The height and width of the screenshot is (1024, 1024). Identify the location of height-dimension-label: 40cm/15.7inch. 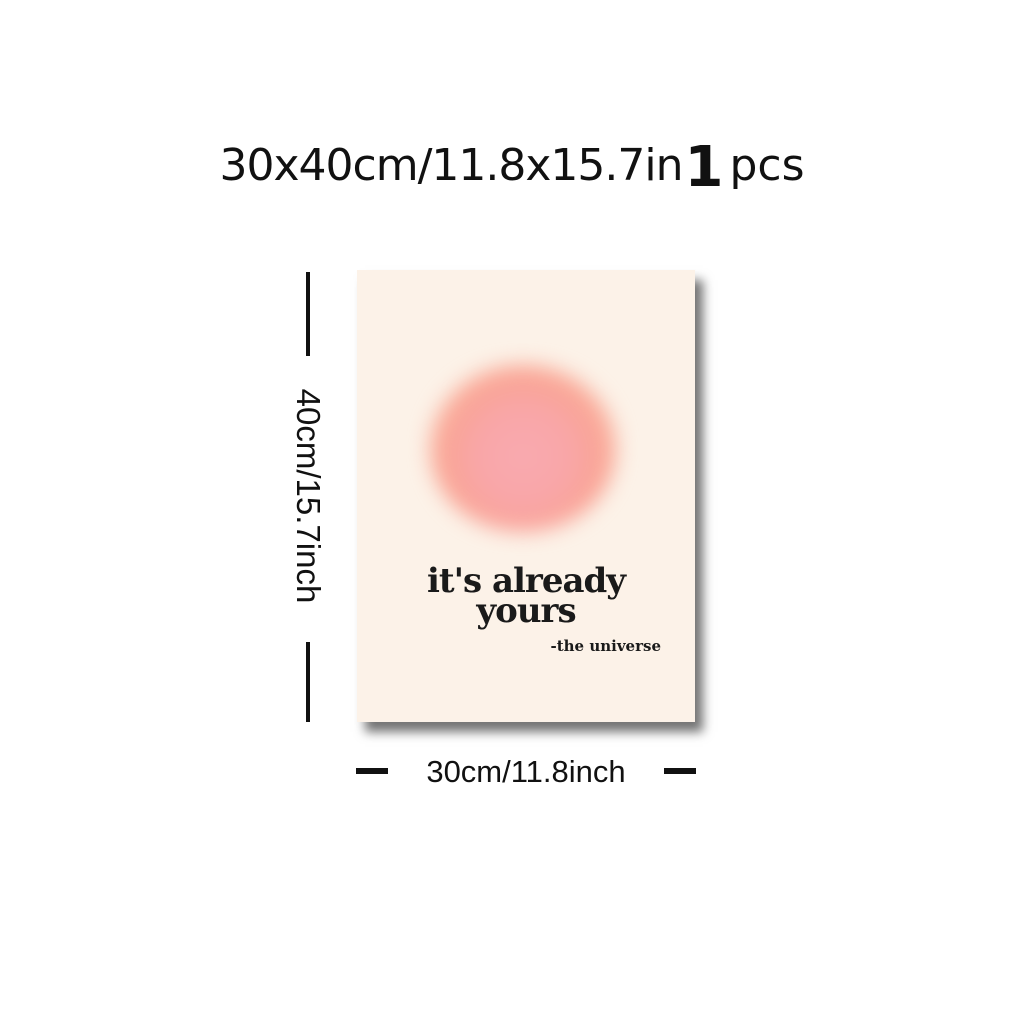
(308, 496).